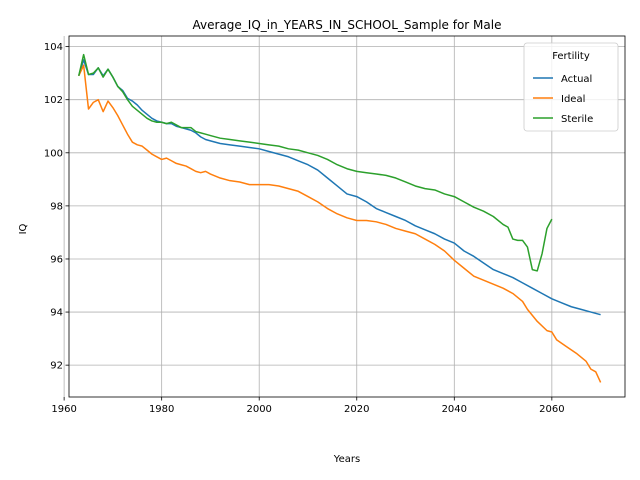 Image resolution: width=640 pixels, height=480 pixels. I want to click on legend-box, so click(571, 87).